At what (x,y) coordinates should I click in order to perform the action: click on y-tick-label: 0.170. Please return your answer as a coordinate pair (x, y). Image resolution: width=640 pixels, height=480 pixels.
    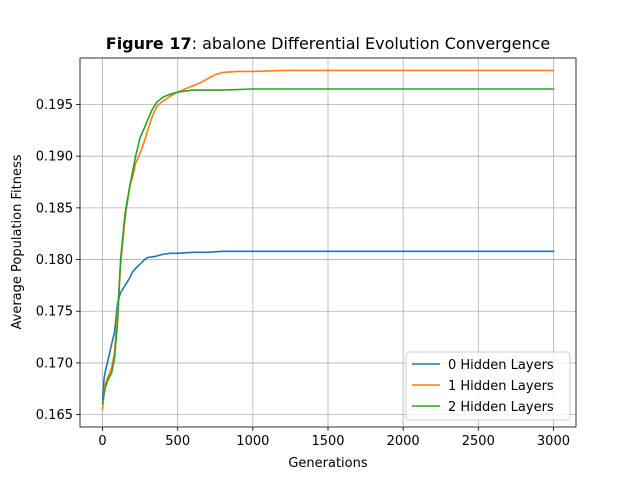
    Looking at the image, I should click on (54, 363).